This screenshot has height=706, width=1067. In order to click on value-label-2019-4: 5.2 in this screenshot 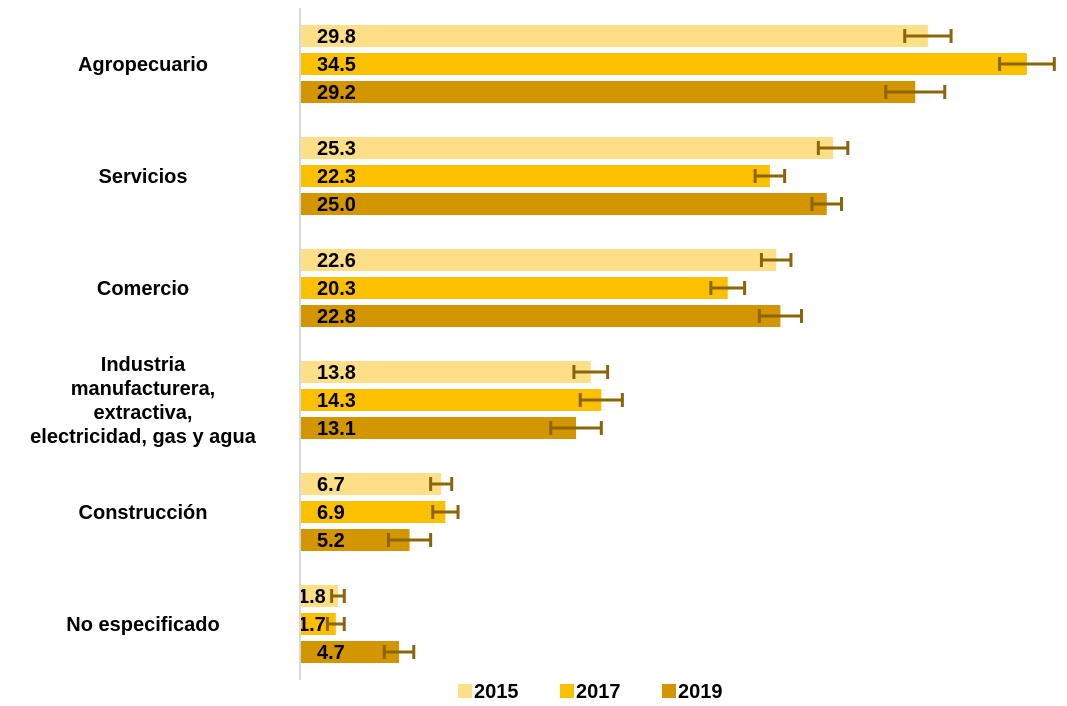, I will do `click(331, 541)`.